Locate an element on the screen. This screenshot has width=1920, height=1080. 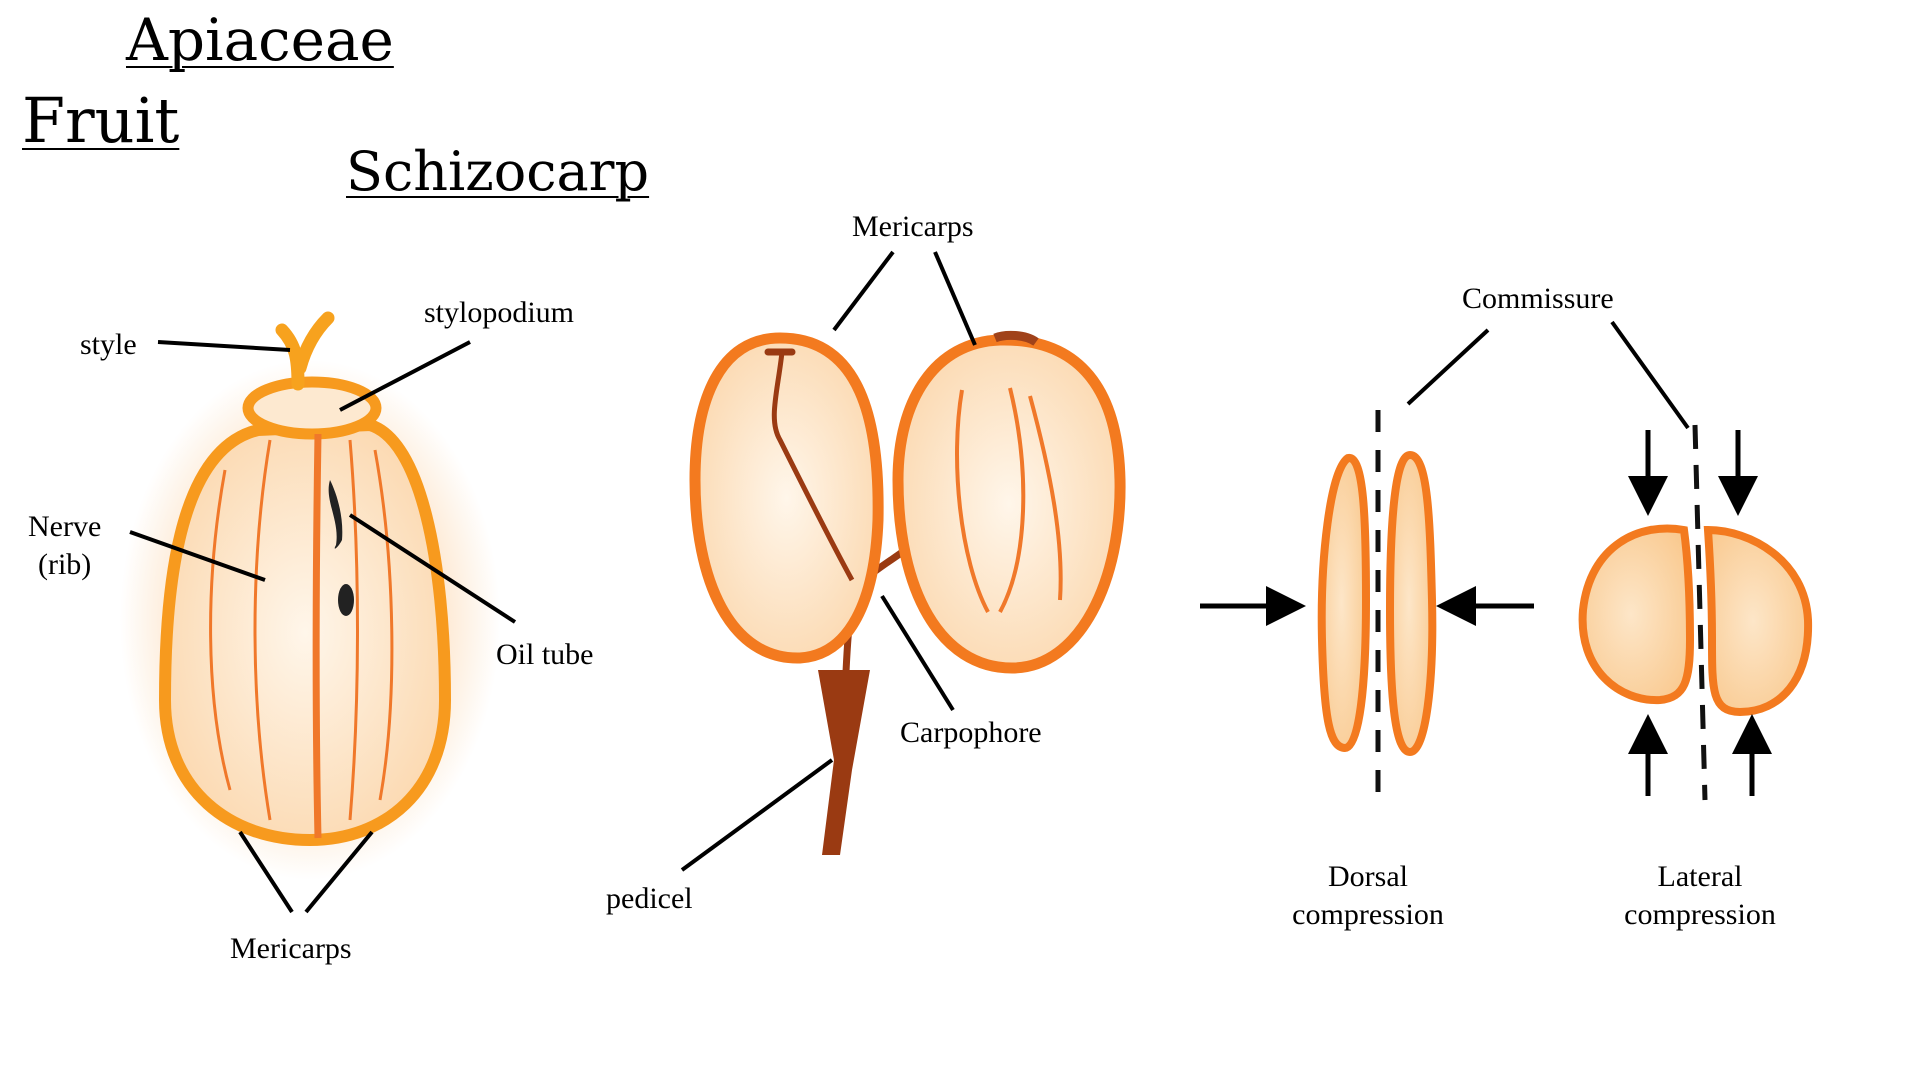
split-schizocarp is located at coordinates (903, 561).